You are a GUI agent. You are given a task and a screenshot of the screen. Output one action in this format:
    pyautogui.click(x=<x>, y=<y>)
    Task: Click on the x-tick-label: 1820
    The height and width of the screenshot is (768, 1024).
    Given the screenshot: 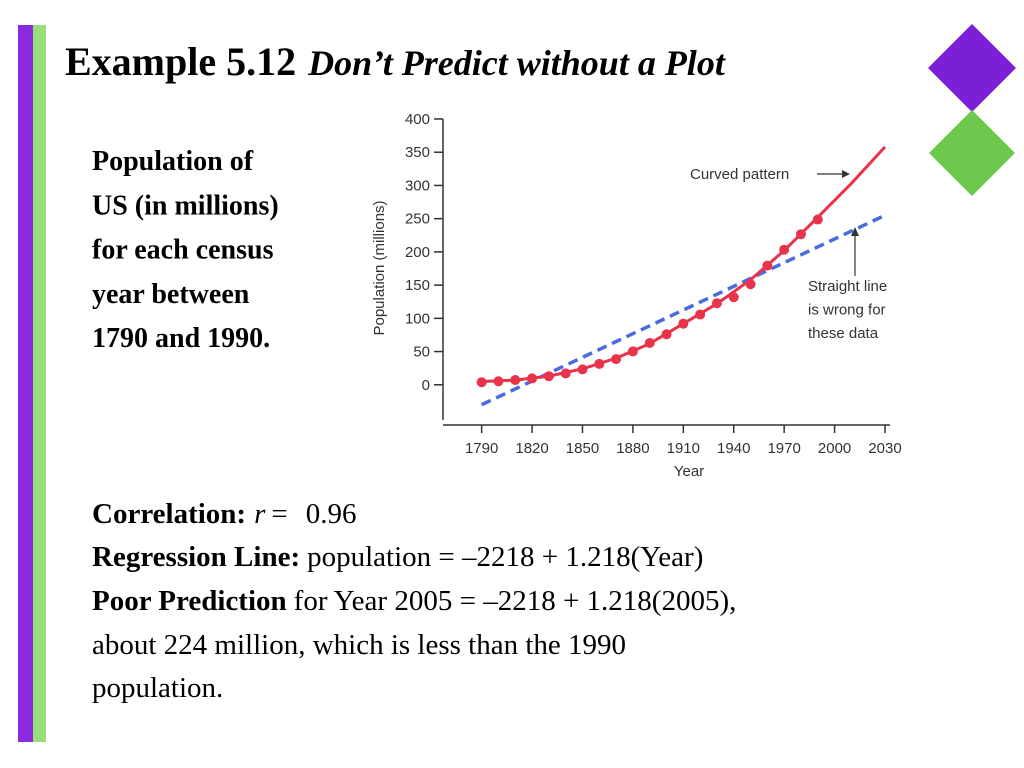 What is the action you would take?
    pyautogui.click(x=531, y=448)
    